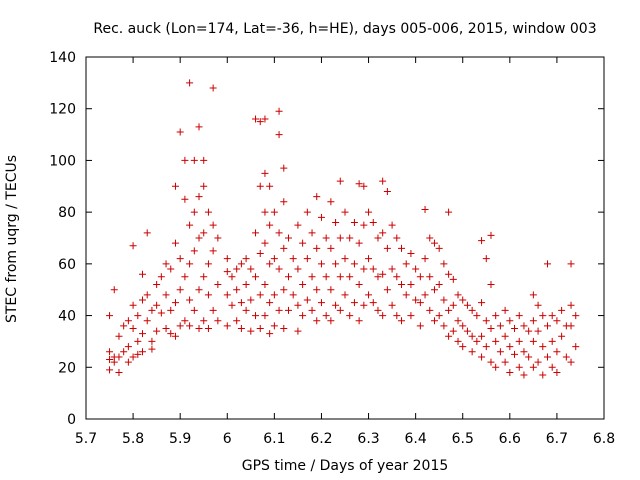 The height and width of the screenshot is (480, 640). Describe the element at coordinates (67, 368) in the screenshot. I see `y-tick-label: 20` at that location.